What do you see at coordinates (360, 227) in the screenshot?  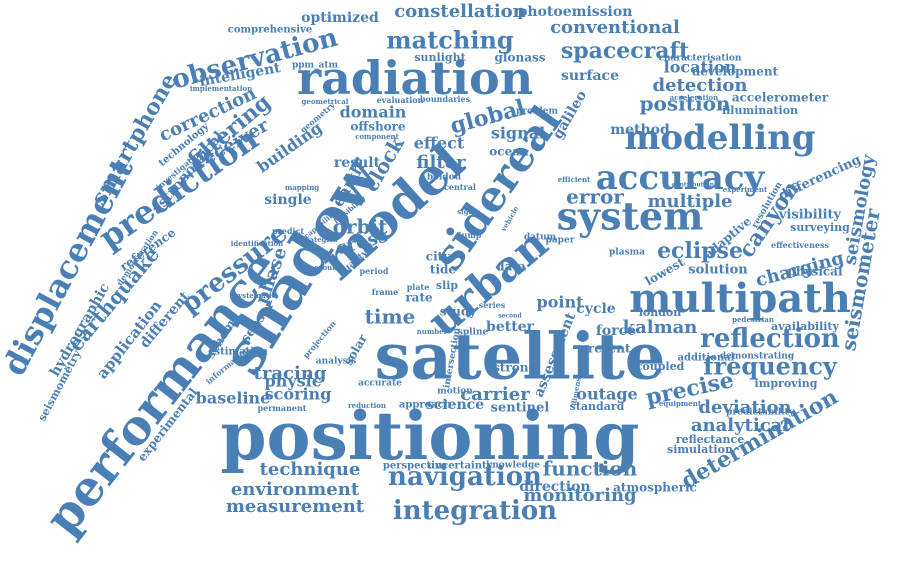 I see `cloud-word-orbit: orbit` at bounding box center [360, 227].